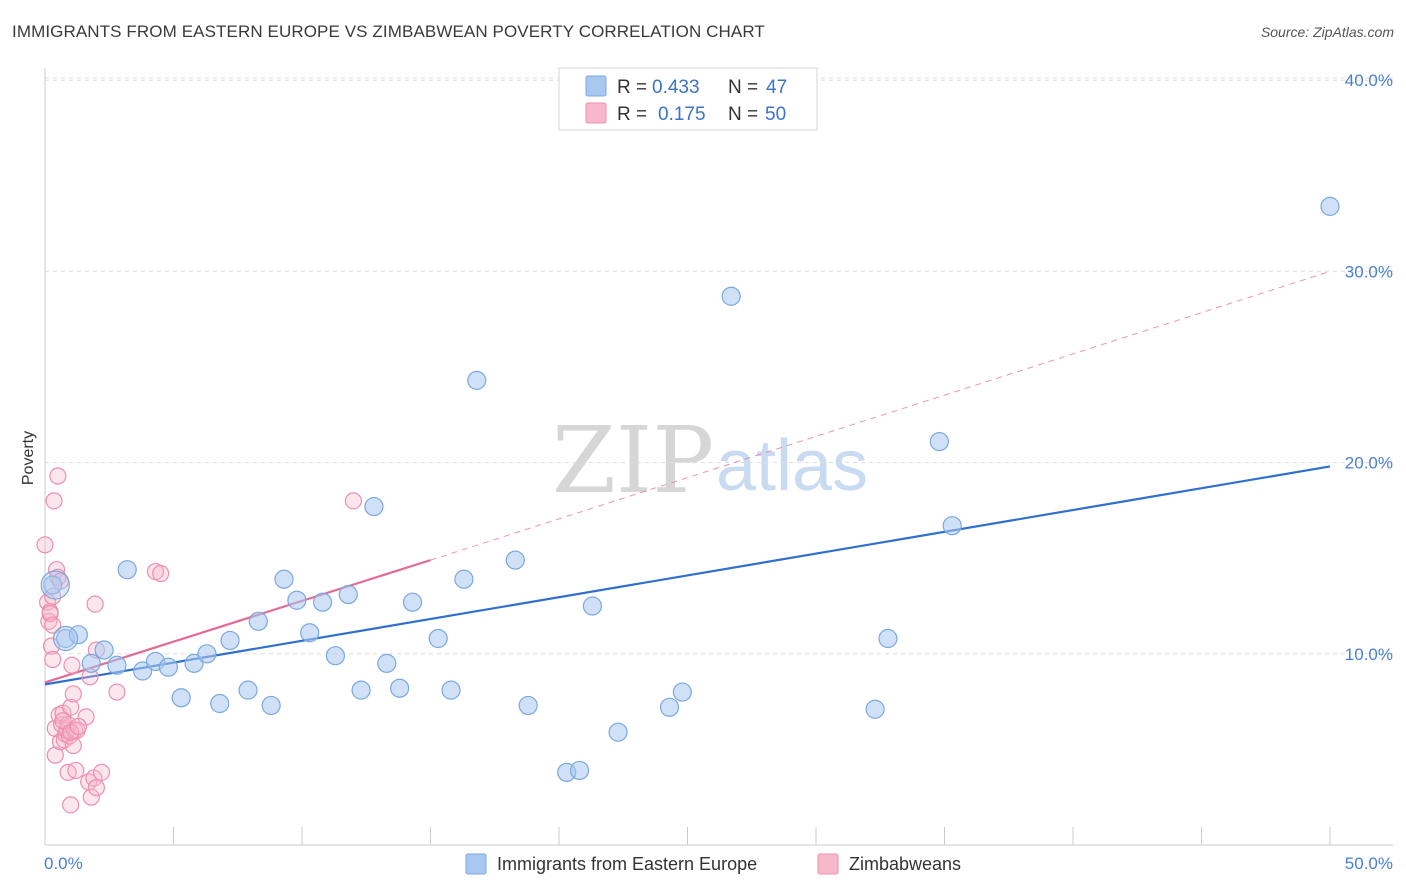 The width and height of the screenshot is (1406, 892). Describe the element at coordinates (237, 621) in the screenshot. I see `trend-line-pink` at that location.